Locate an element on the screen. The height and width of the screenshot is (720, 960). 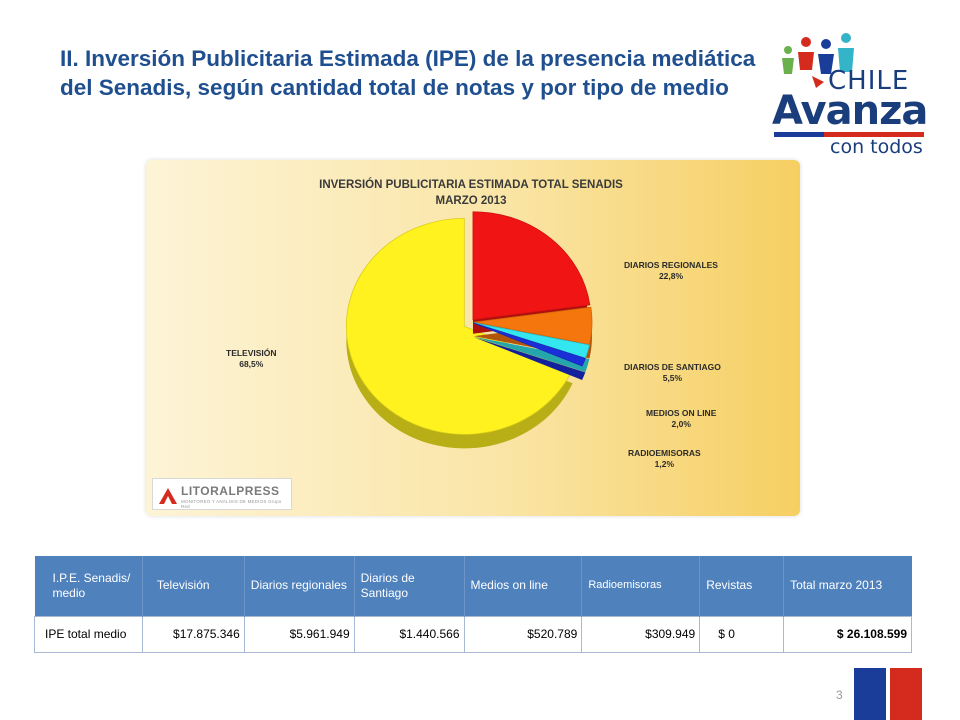
pie-slice-diarios-regionales is located at coordinates (531, 266).